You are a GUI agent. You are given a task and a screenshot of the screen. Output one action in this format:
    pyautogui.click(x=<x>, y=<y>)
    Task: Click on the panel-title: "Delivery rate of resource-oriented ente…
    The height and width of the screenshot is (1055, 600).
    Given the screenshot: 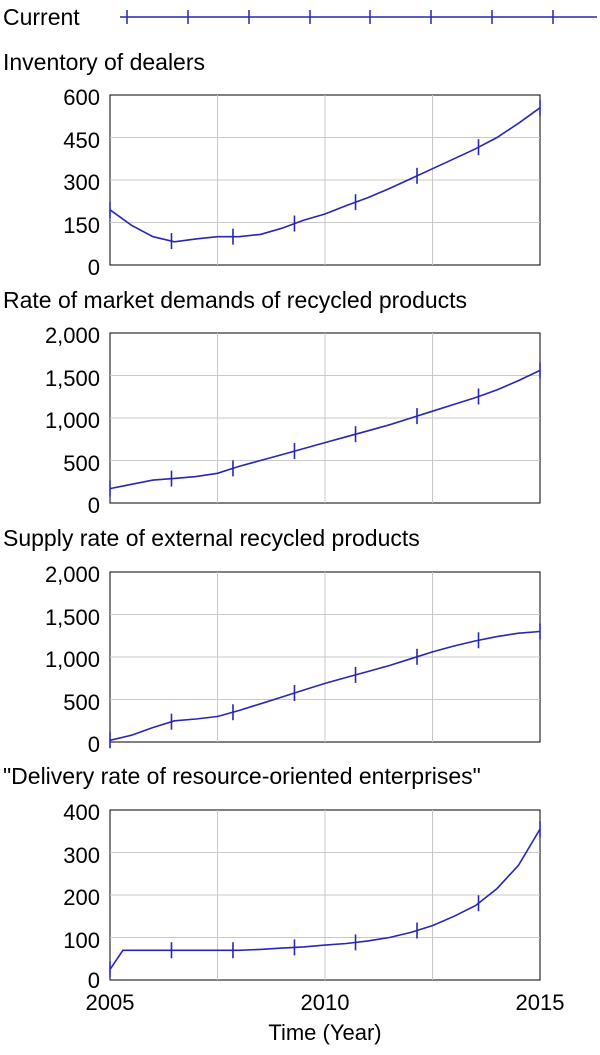 What is the action you would take?
    pyautogui.click(x=242, y=776)
    